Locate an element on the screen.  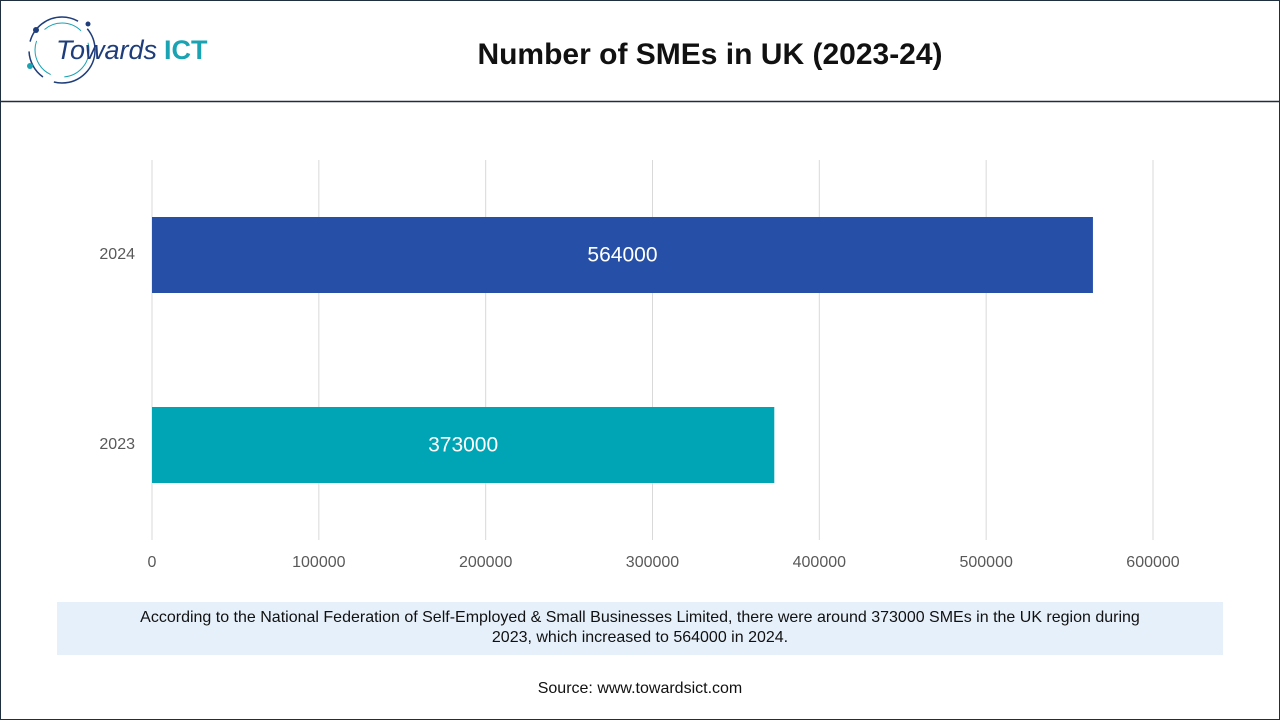
caption: 2023, which increased to 564000 in 2024. is located at coordinates (640, 637).